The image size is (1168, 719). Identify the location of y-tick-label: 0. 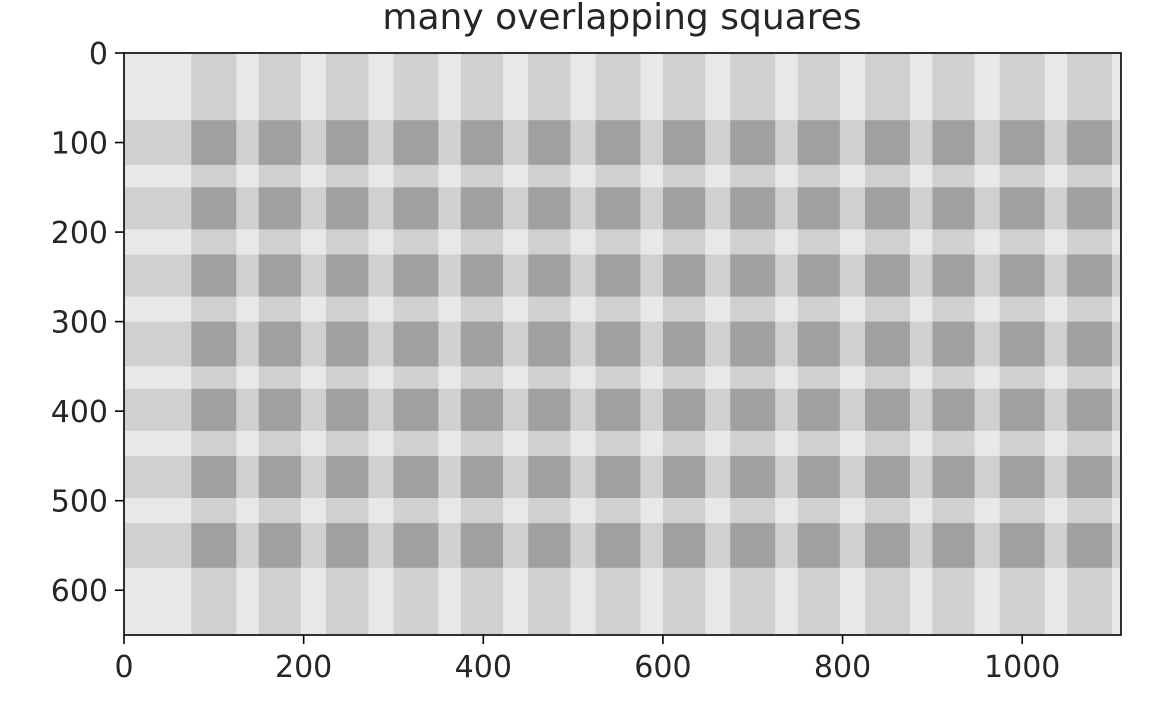
(98, 54).